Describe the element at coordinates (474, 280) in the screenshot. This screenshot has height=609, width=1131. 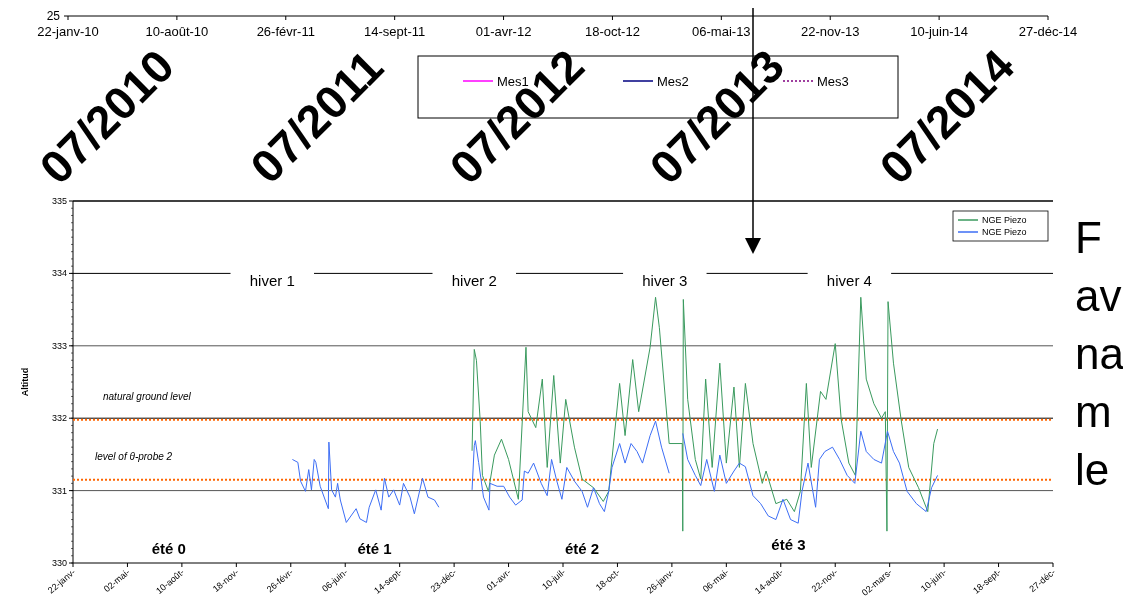
I see `annotation: hiver 2` at that location.